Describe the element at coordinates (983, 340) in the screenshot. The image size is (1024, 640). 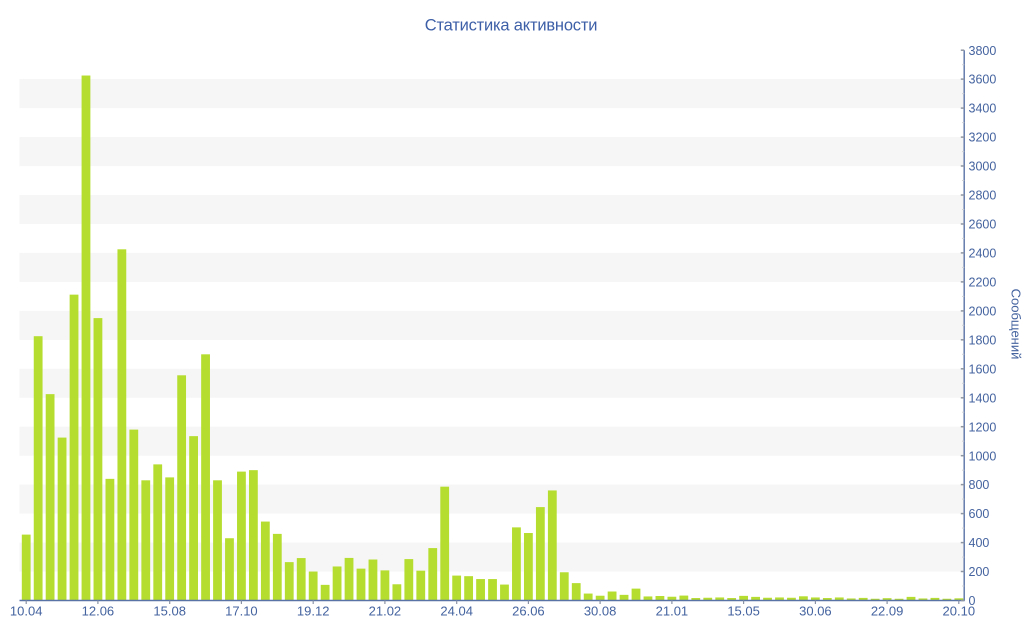
I see `svg-text: 1800` at that location.